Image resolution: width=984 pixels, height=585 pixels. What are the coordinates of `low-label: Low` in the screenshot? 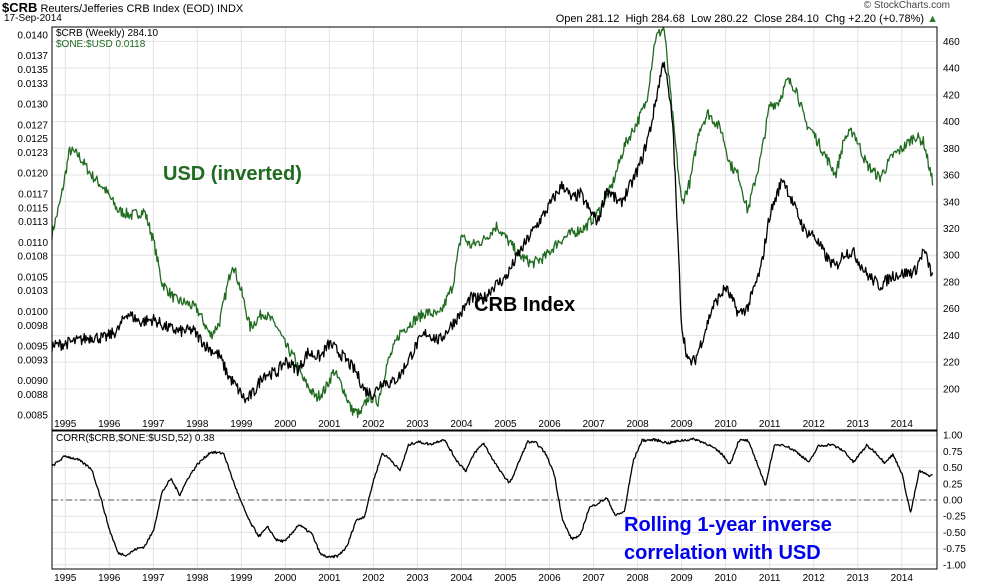 It's located at (701, 19).